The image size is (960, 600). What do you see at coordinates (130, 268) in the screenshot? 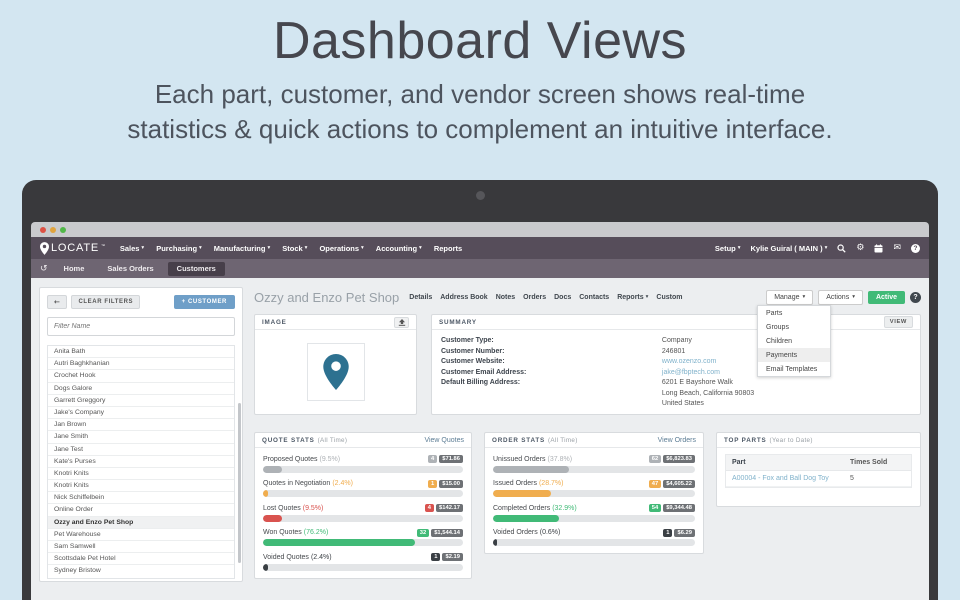
I see `breadcrumb-sales-orders: Sales Orders` at bounding box center [130, 268].